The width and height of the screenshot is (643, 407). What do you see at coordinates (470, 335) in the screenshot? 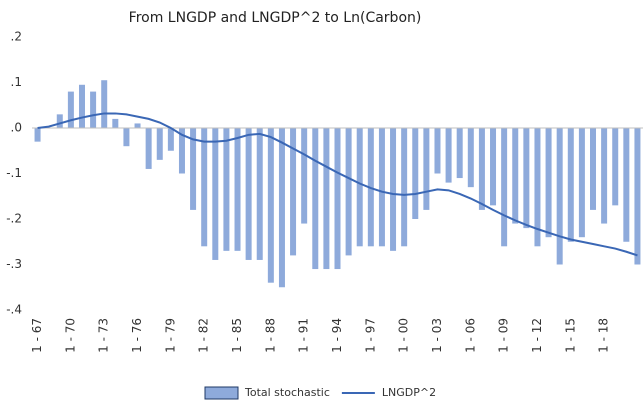
I see `x-tick-label: 1 - 06` at bounding box center [470, 335].